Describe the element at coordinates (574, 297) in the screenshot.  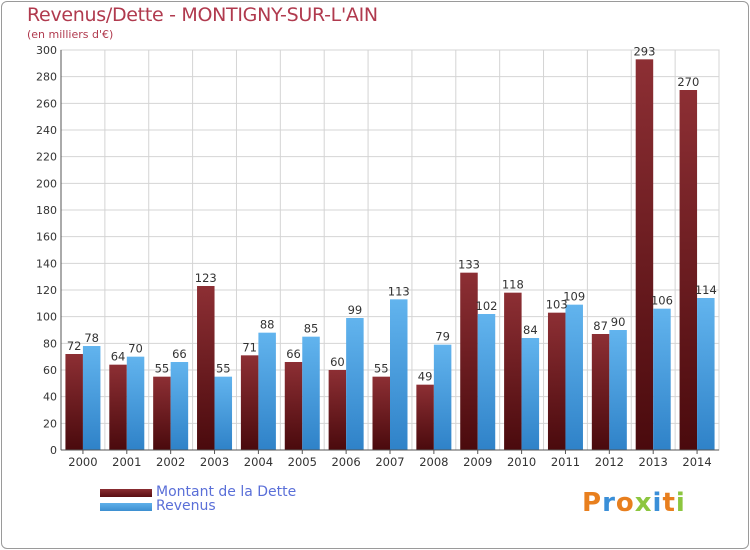
I see `data-label: 109` at that location.